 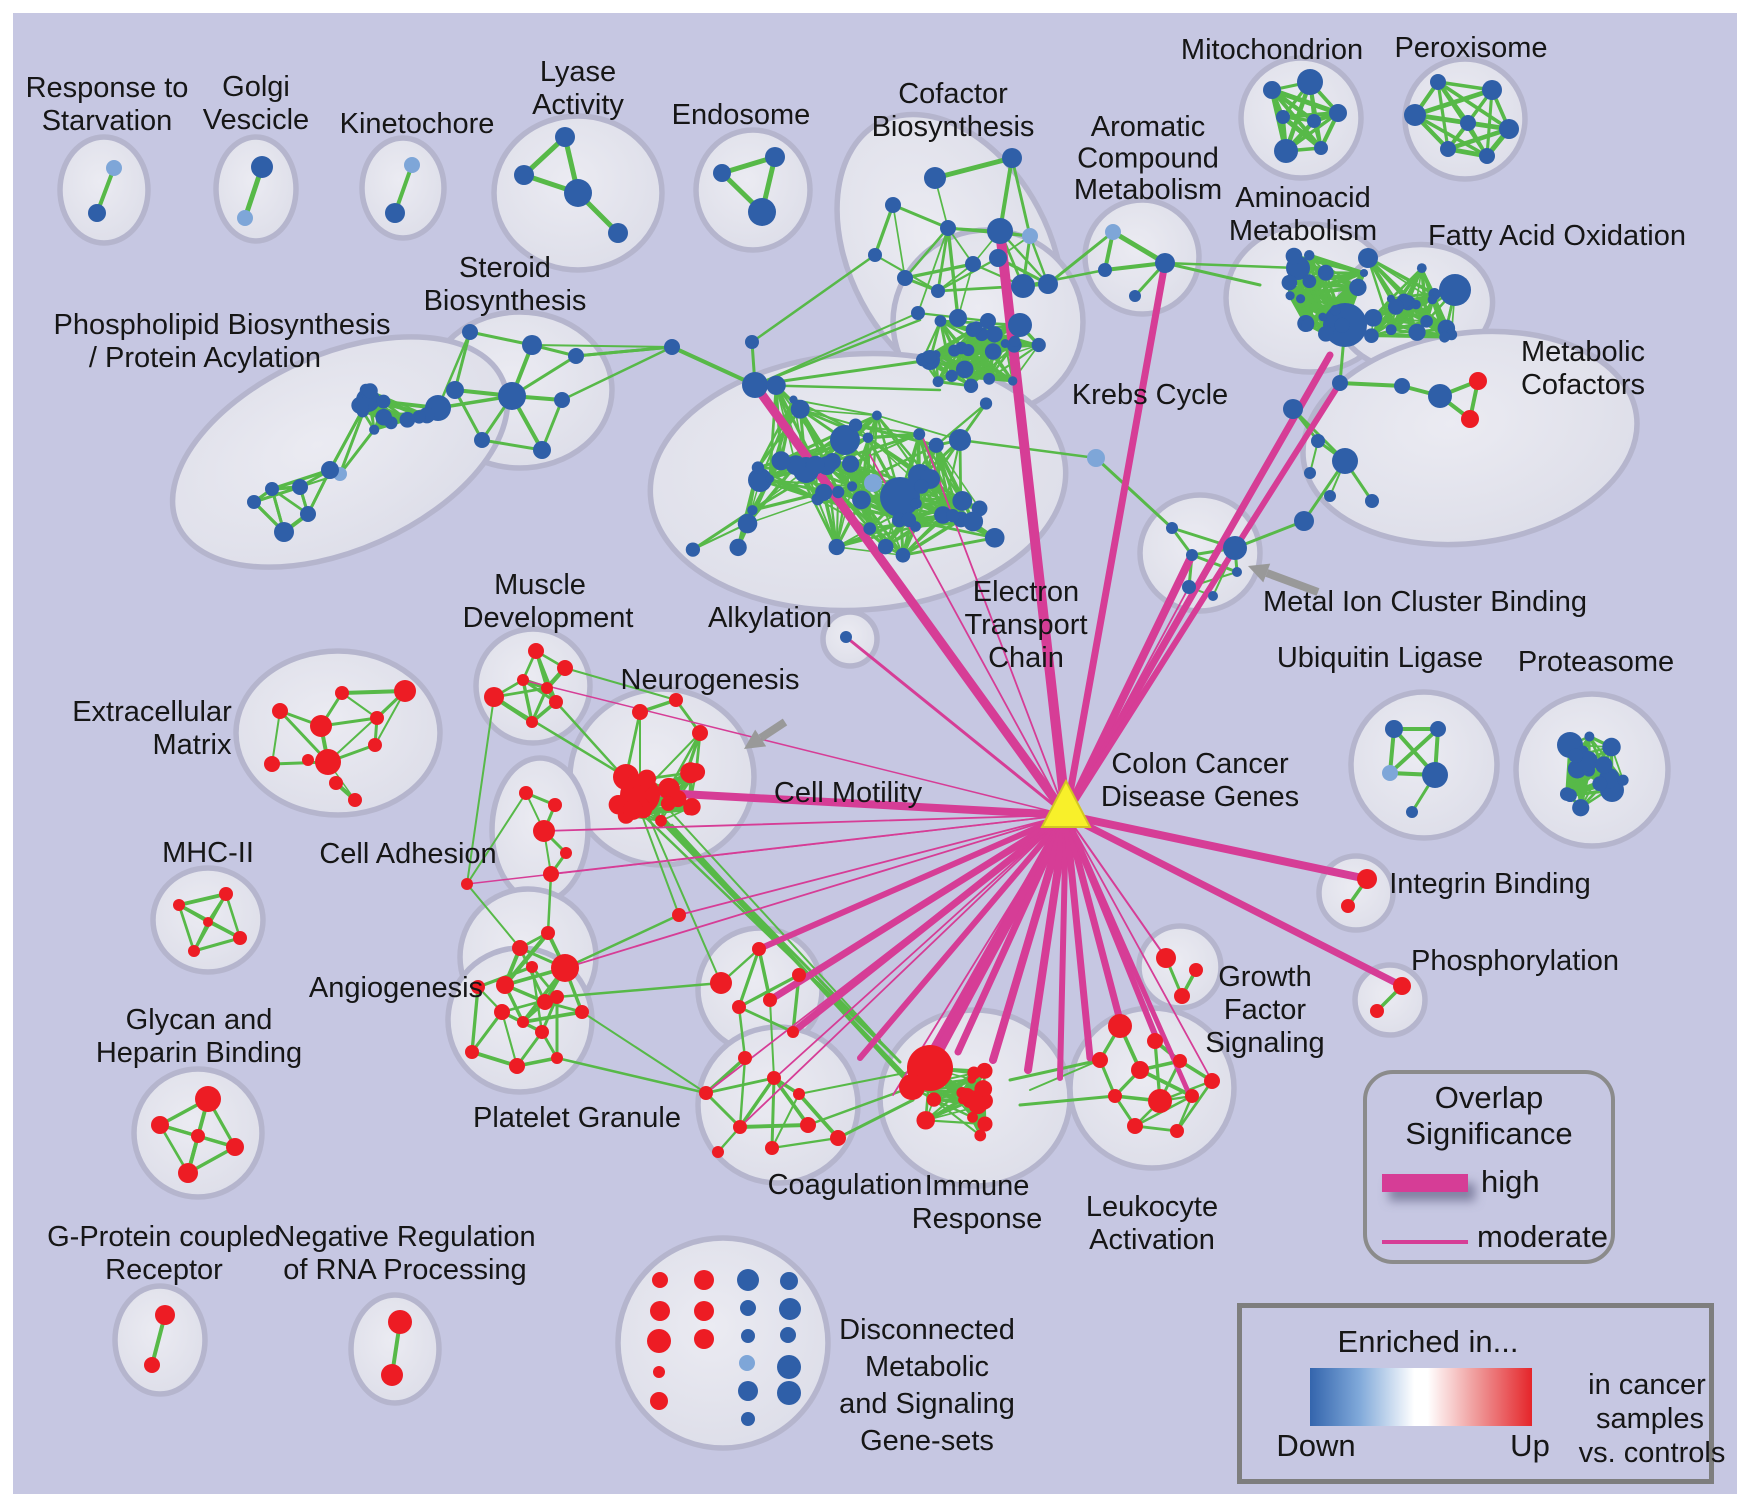 I want to click on label-integrin-binding: Integrin Binding, so click(x=1490, y=884).